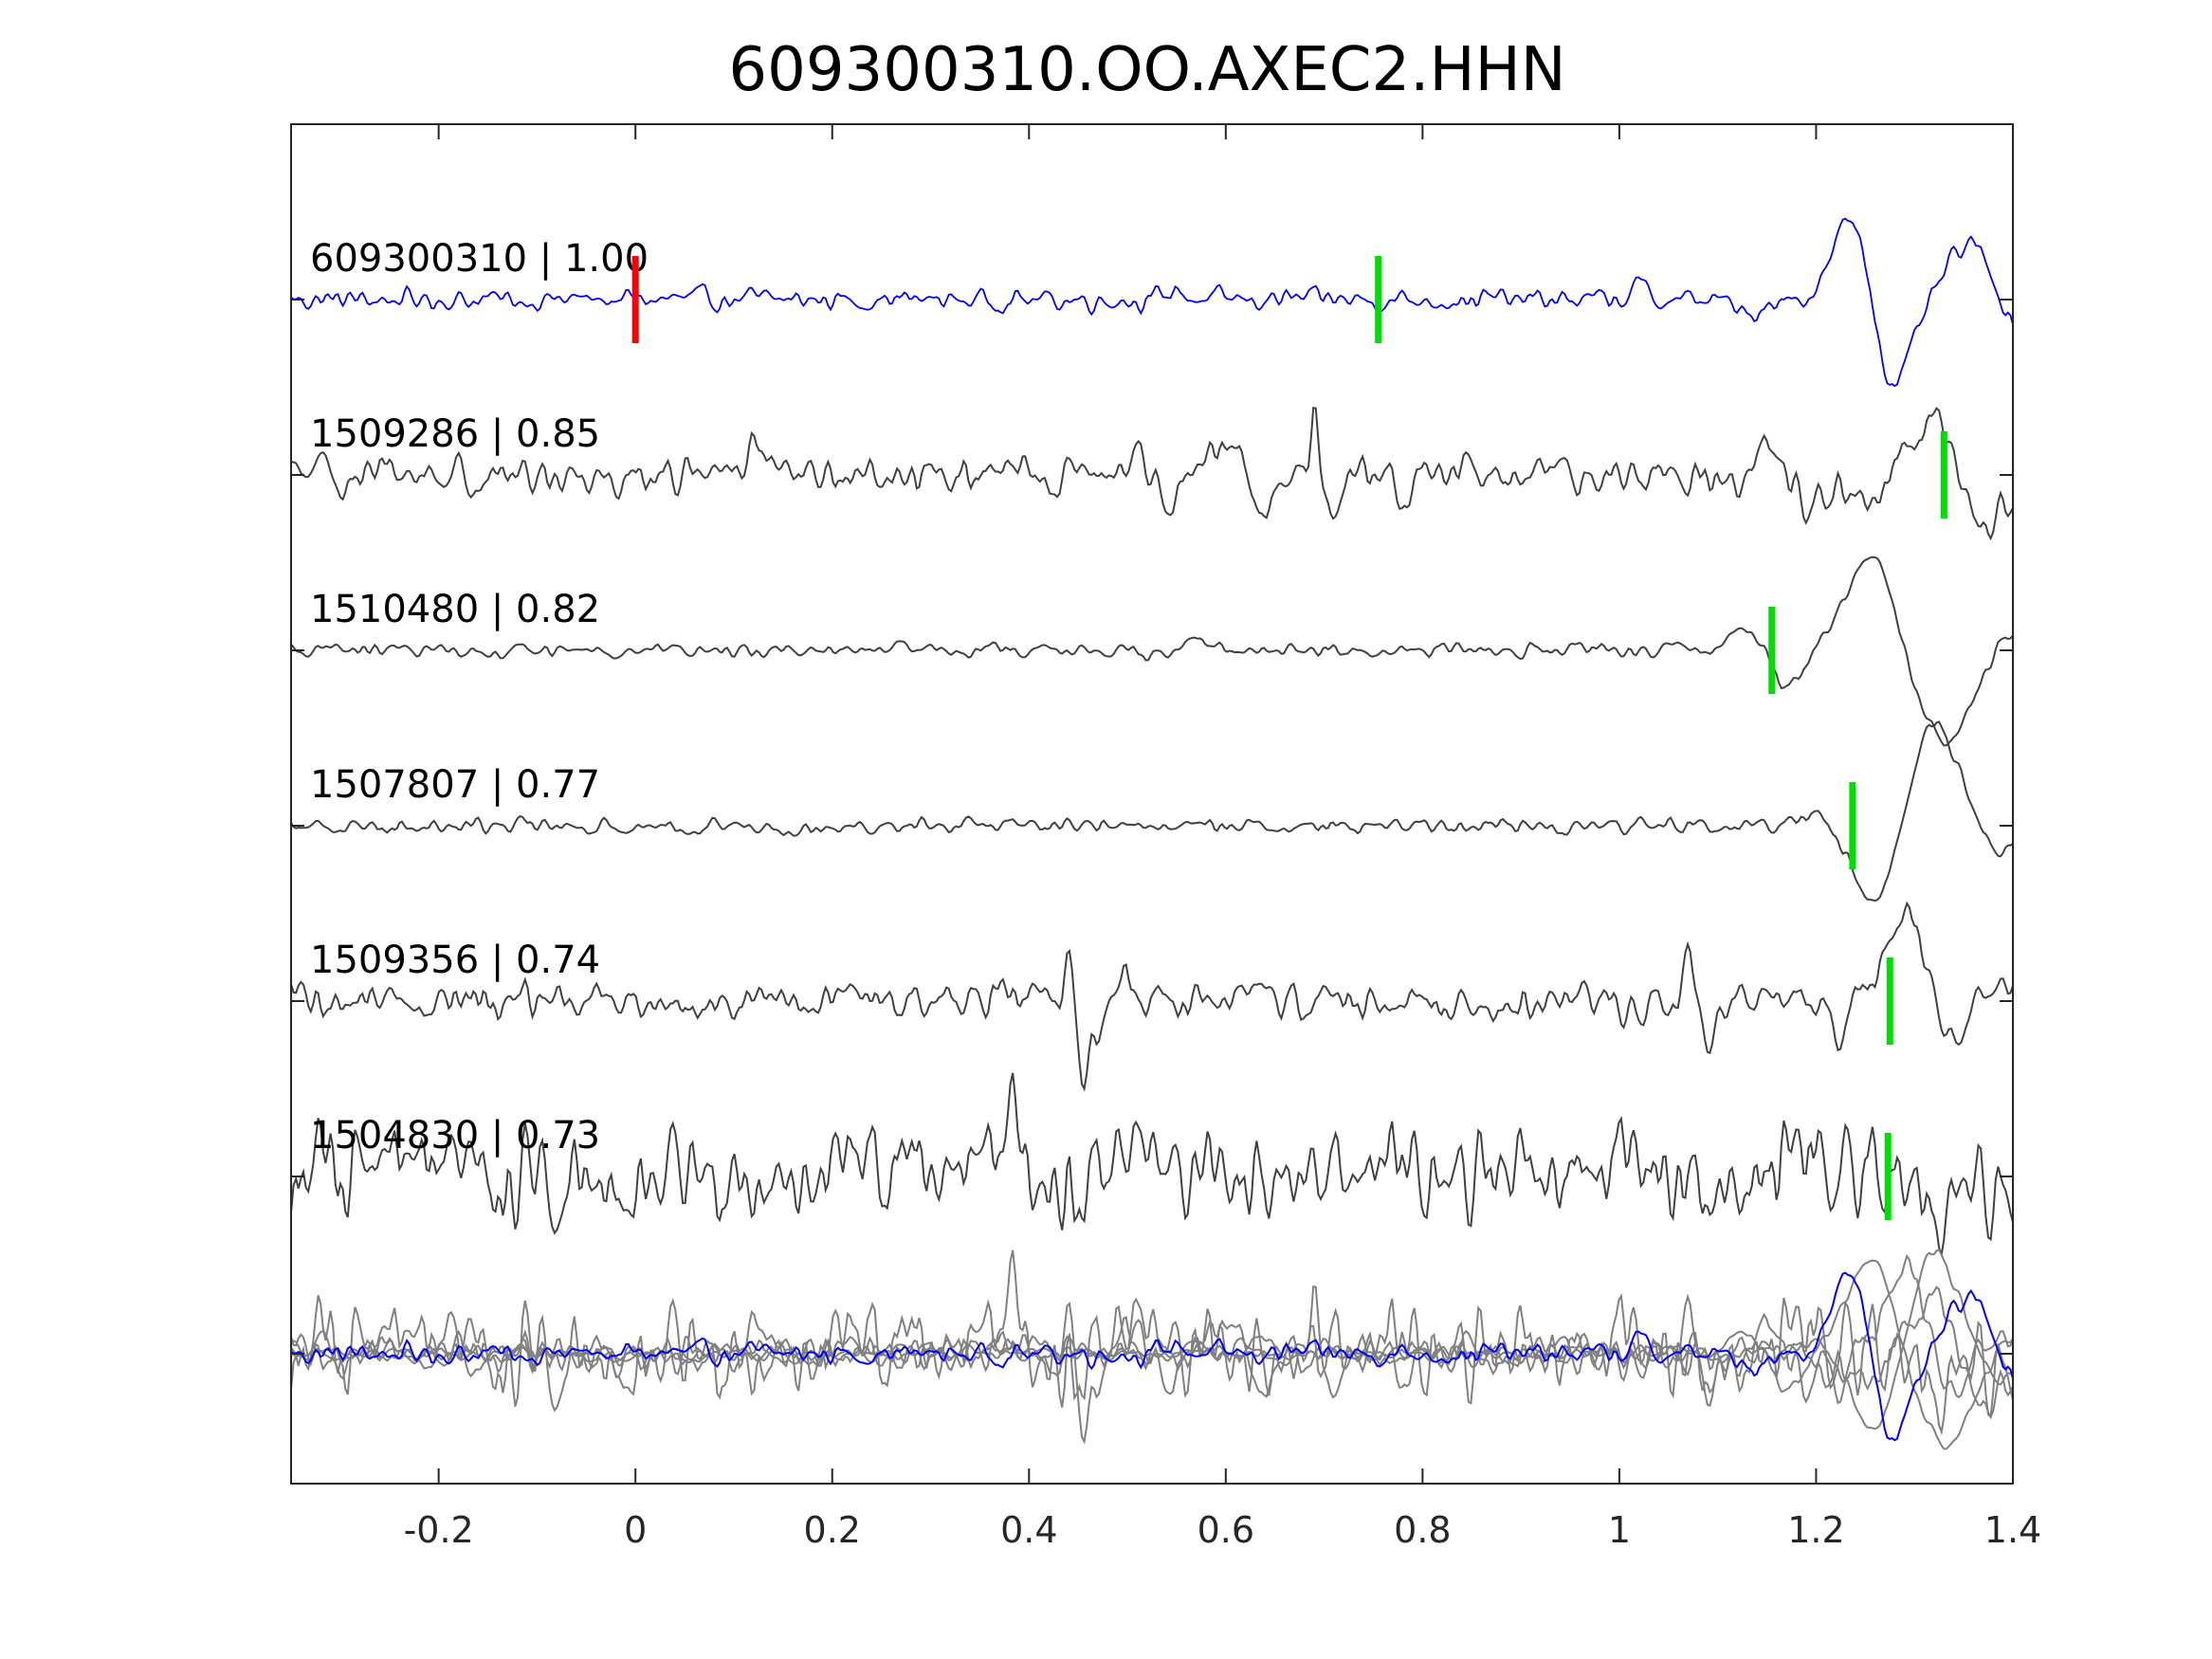  Describe the element at coordinates (1146, 70) in the screenshot. I see `chart-title: 609300310.OO.AXEC2.HHN` at that location.